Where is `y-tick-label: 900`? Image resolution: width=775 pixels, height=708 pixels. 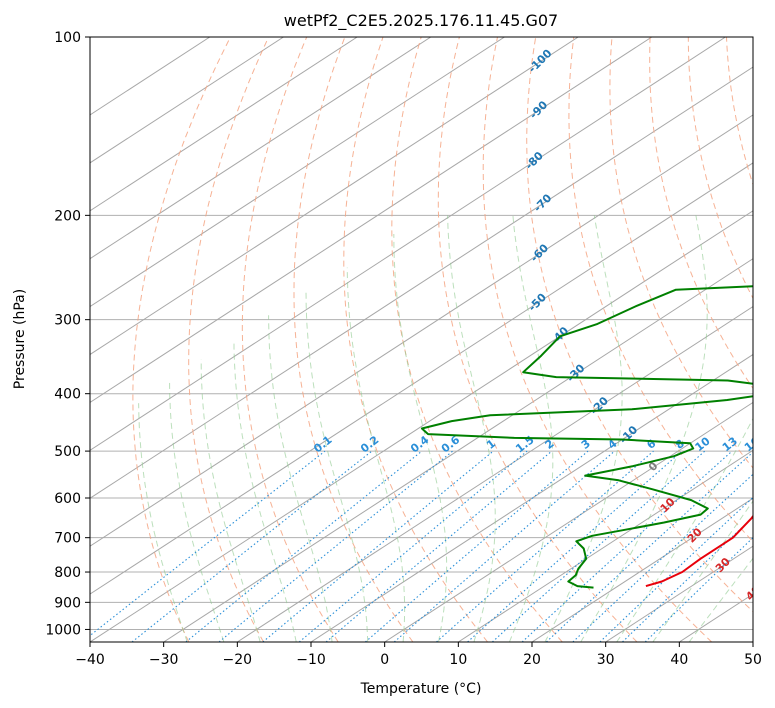 y-tick-label: 900 is located at coordinates (67, 603).